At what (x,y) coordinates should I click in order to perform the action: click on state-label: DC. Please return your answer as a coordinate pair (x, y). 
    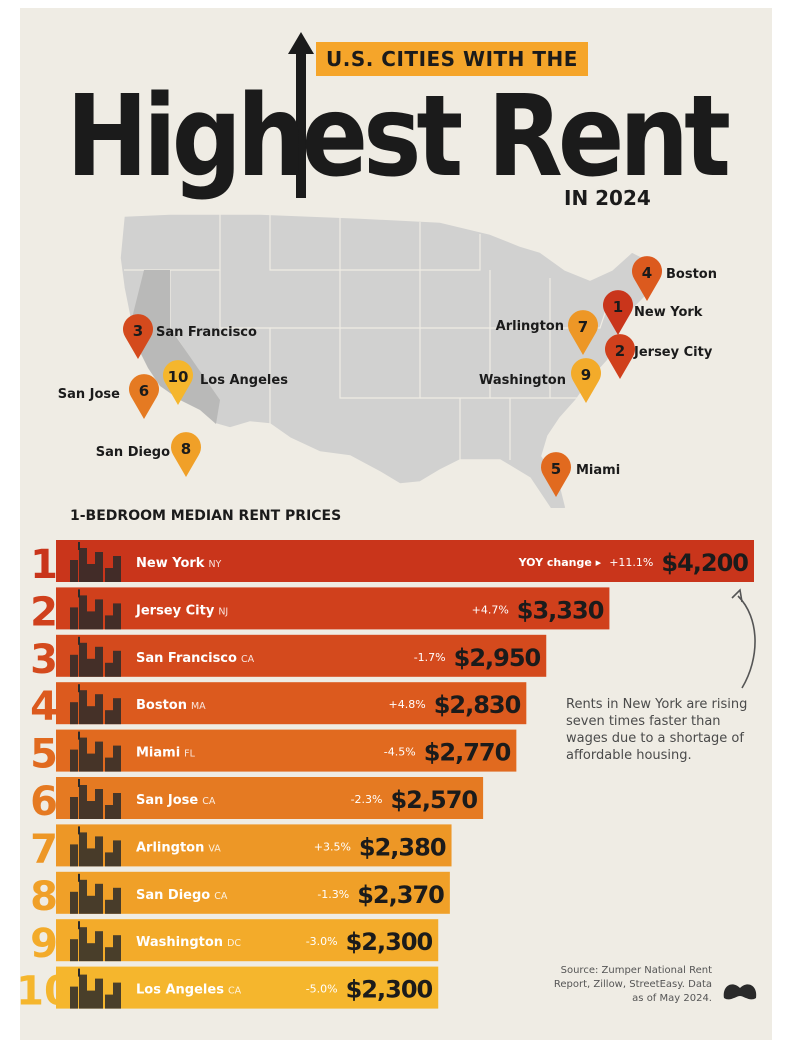
    Looking at the image, I should click on (234, 943).